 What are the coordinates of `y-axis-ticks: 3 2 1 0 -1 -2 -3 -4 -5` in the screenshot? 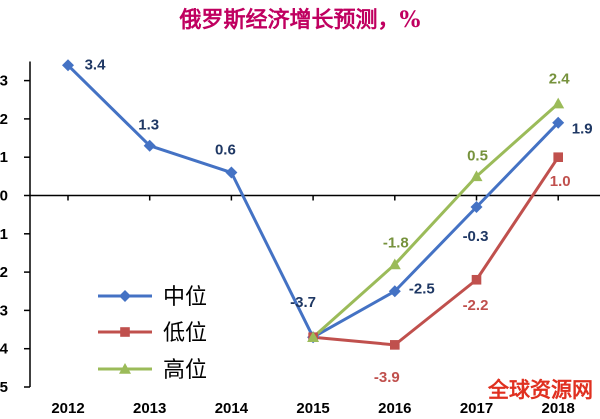 It's located at (15, 234).